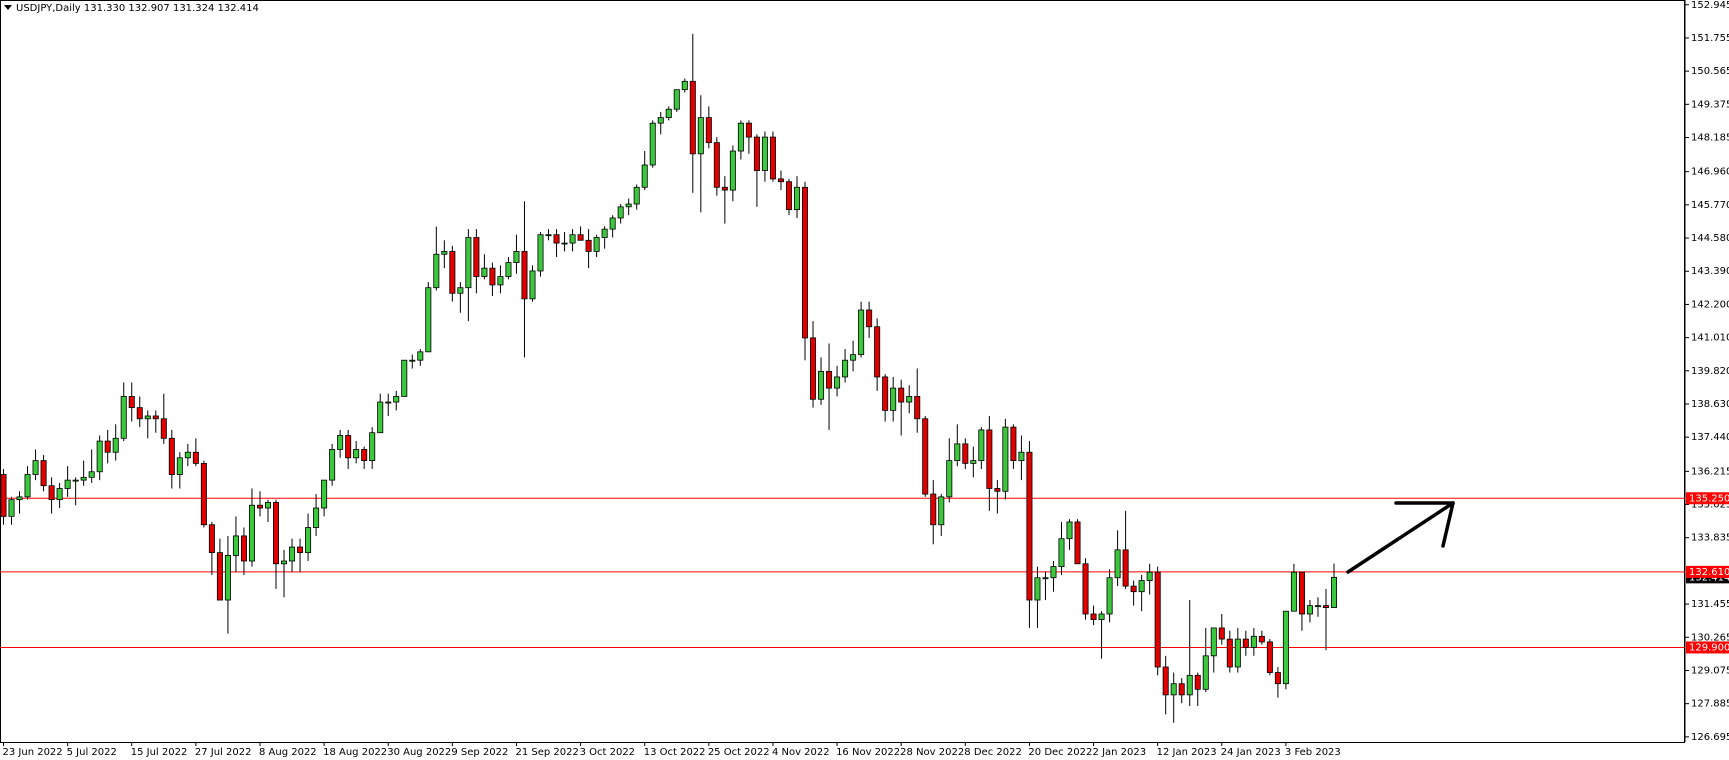 The image size is (1729, 760). What do you see at coordinates (33, 752) in the screenshot?
I see `x-tick-label: 23 Jun 2022` at bounding box center [33, 752].